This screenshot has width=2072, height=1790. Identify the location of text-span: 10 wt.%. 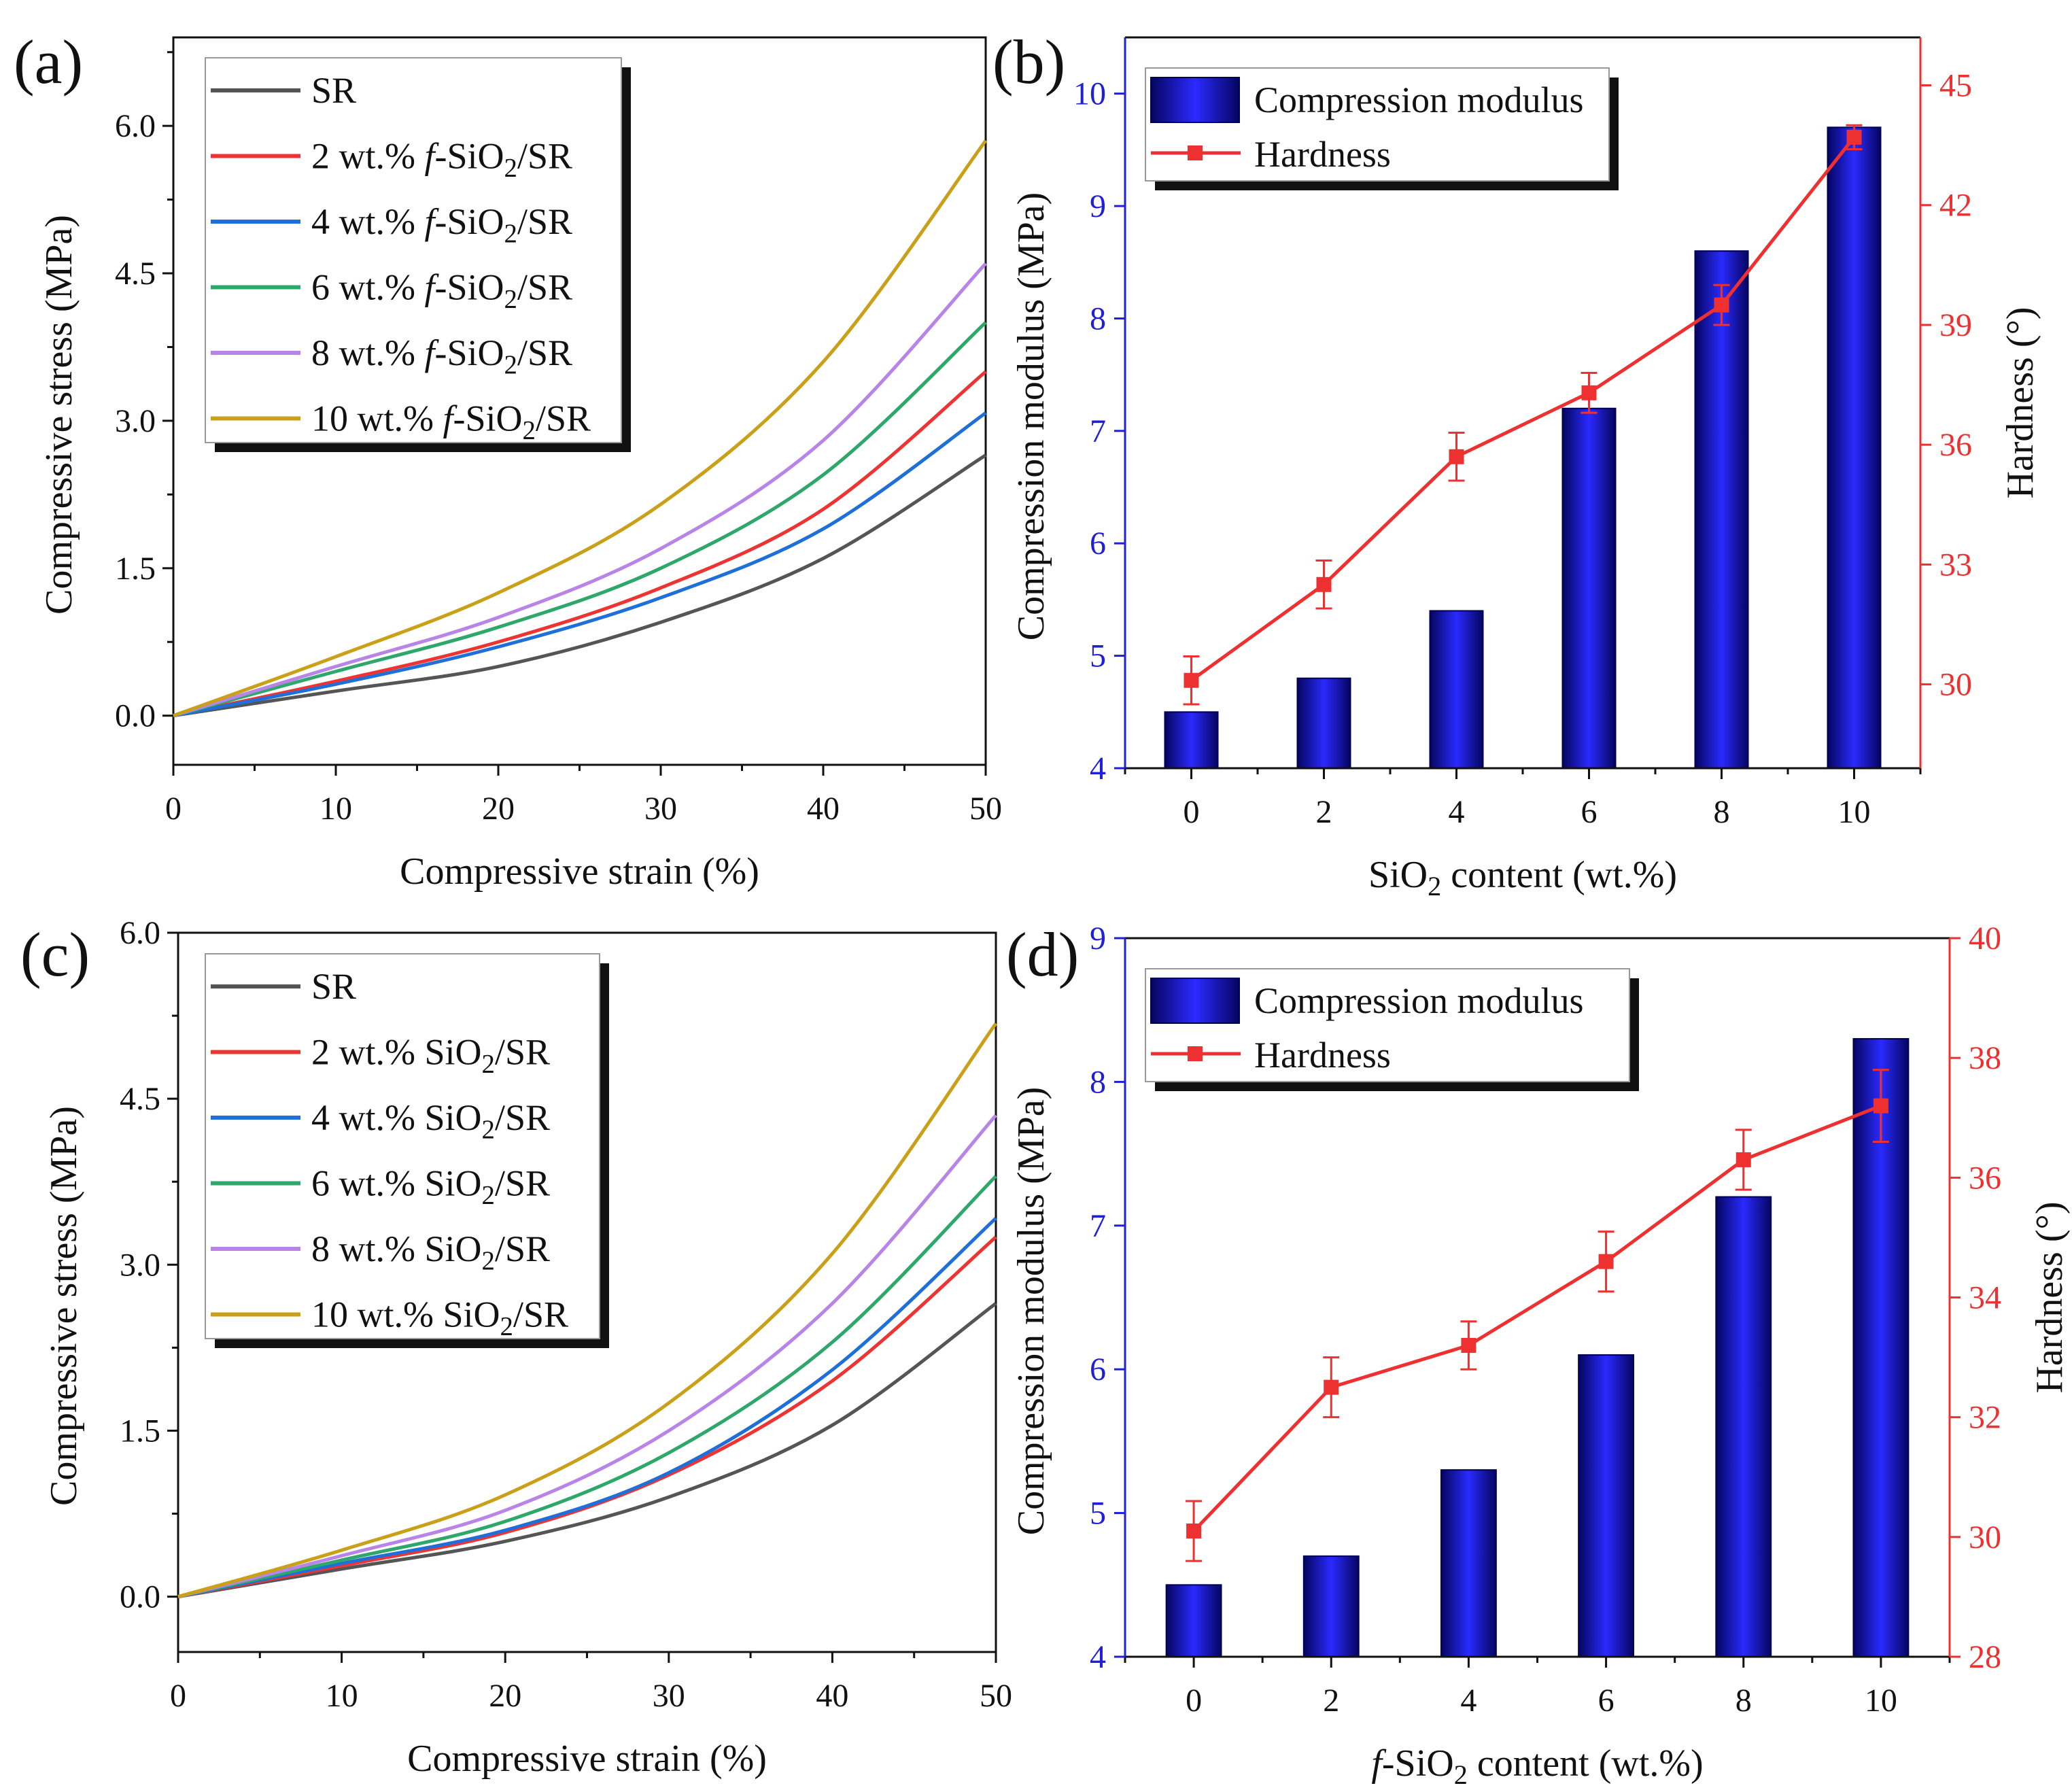
(377, 418).